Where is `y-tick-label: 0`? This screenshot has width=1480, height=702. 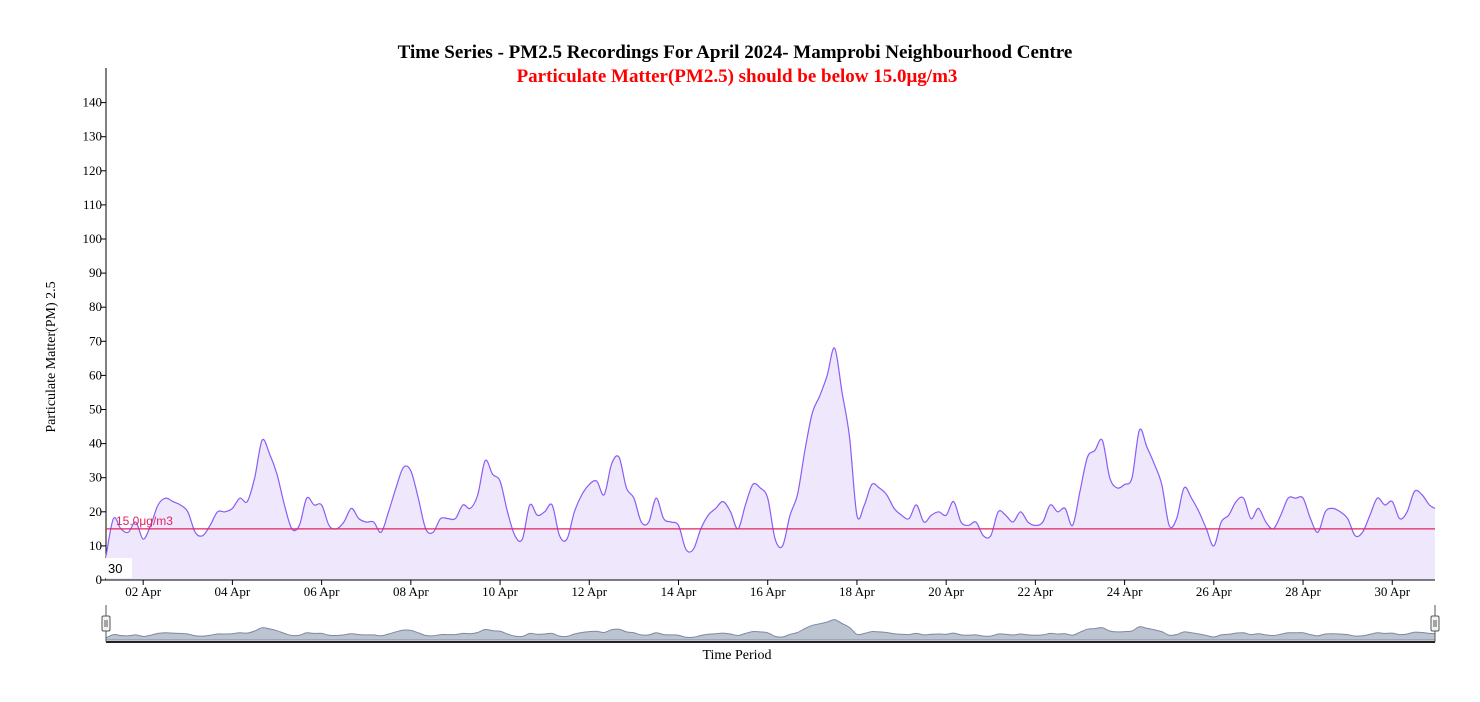 y-tick-label: 0 is located at coordinates (99, 579).